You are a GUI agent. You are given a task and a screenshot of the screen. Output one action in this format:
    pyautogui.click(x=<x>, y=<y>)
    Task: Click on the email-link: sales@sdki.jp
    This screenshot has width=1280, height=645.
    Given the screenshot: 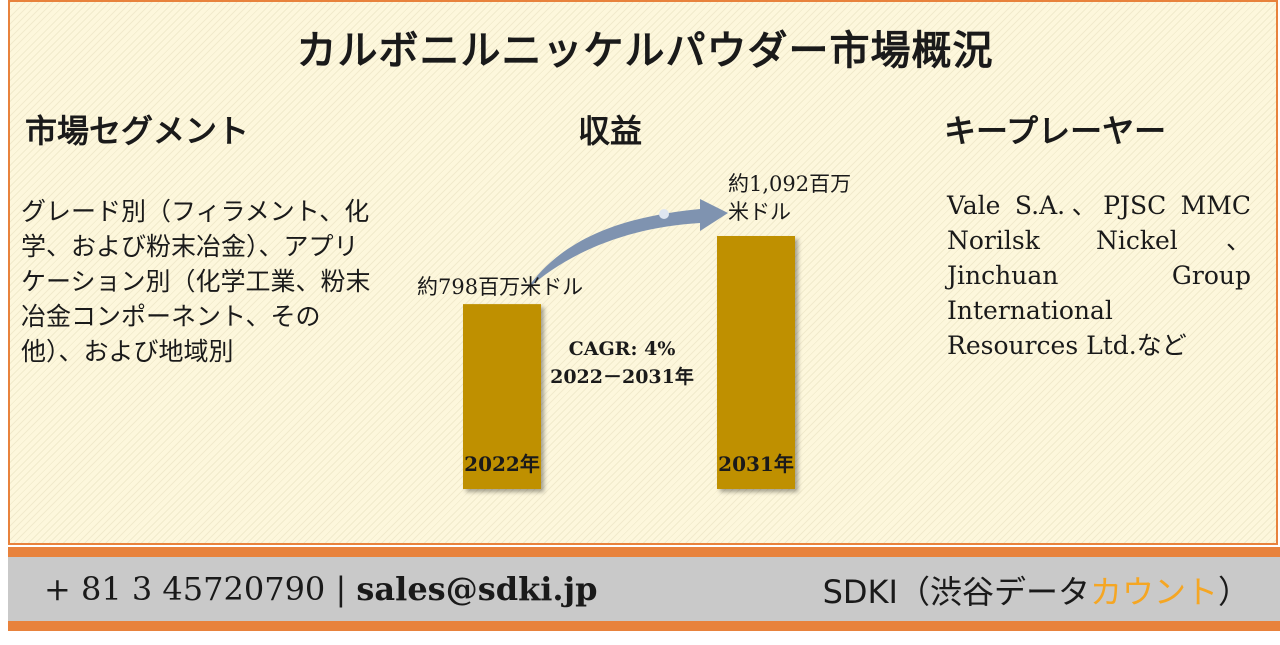 What is the action you would take?
    pyautogui.click(x=477, y=589)
    